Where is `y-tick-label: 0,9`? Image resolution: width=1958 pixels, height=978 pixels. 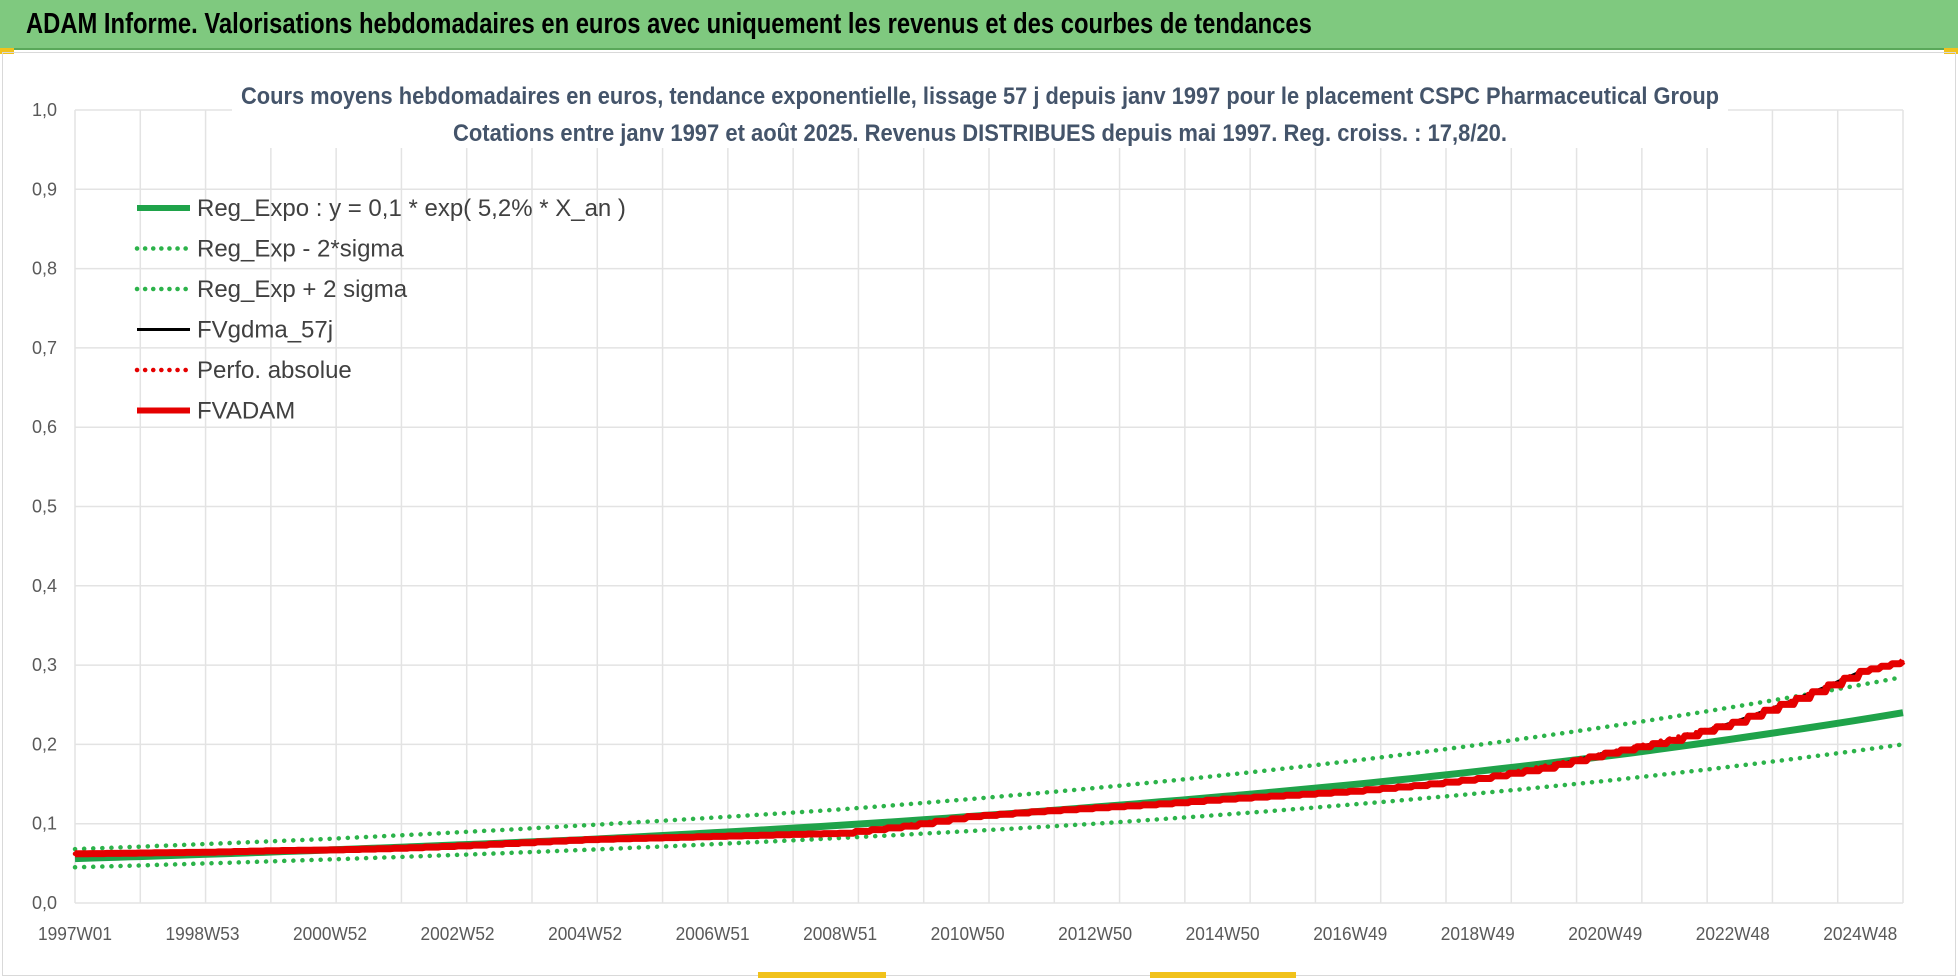 y-tick-label: 0,9 is located at coordinates (44, 189).